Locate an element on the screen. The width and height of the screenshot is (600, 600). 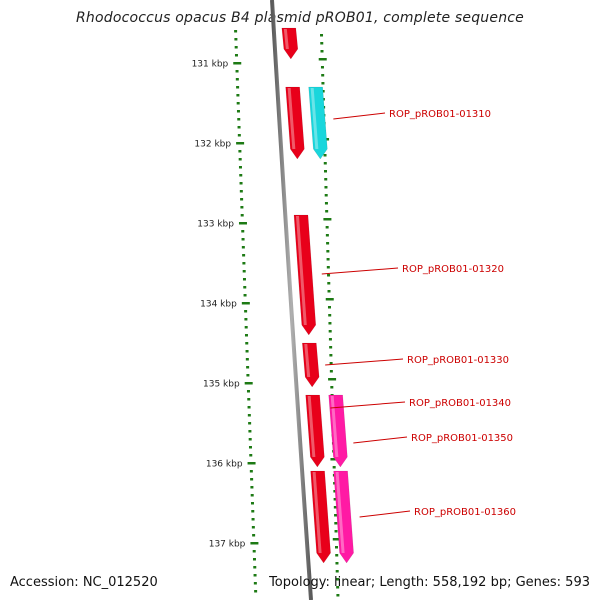
gene-label: ROP_pROB01-01350 is located at coordinates (462, 438).